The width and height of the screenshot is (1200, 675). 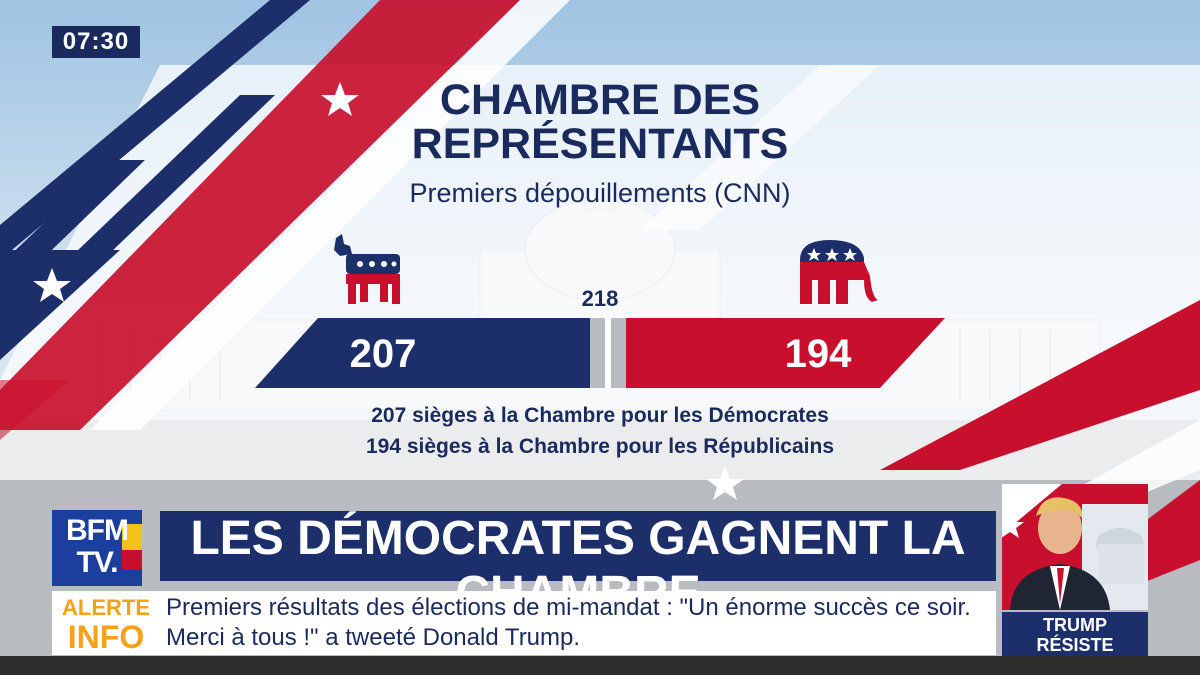 I want to click on title-line-1: CHAMBRE DES, so click(x=600, y=100).